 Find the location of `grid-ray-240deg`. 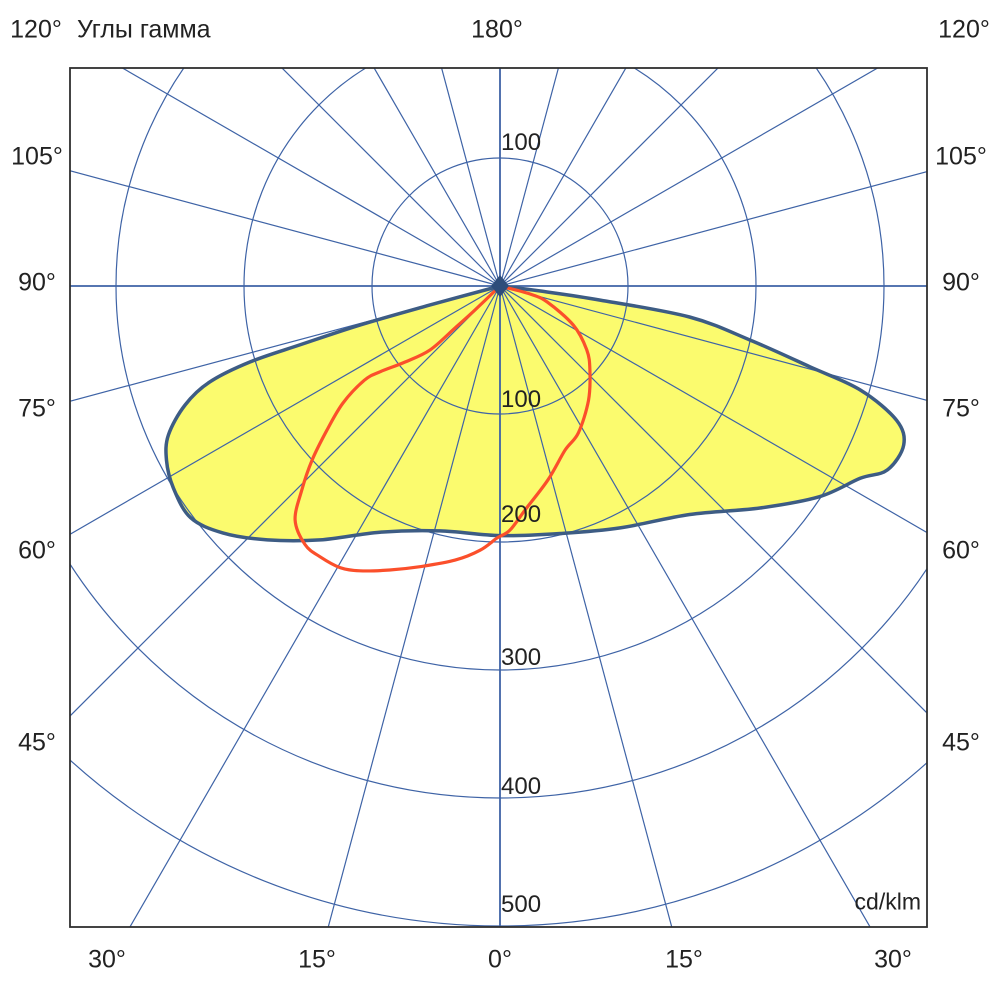

grid-ray-240deg is located at coordinates (311, 177).